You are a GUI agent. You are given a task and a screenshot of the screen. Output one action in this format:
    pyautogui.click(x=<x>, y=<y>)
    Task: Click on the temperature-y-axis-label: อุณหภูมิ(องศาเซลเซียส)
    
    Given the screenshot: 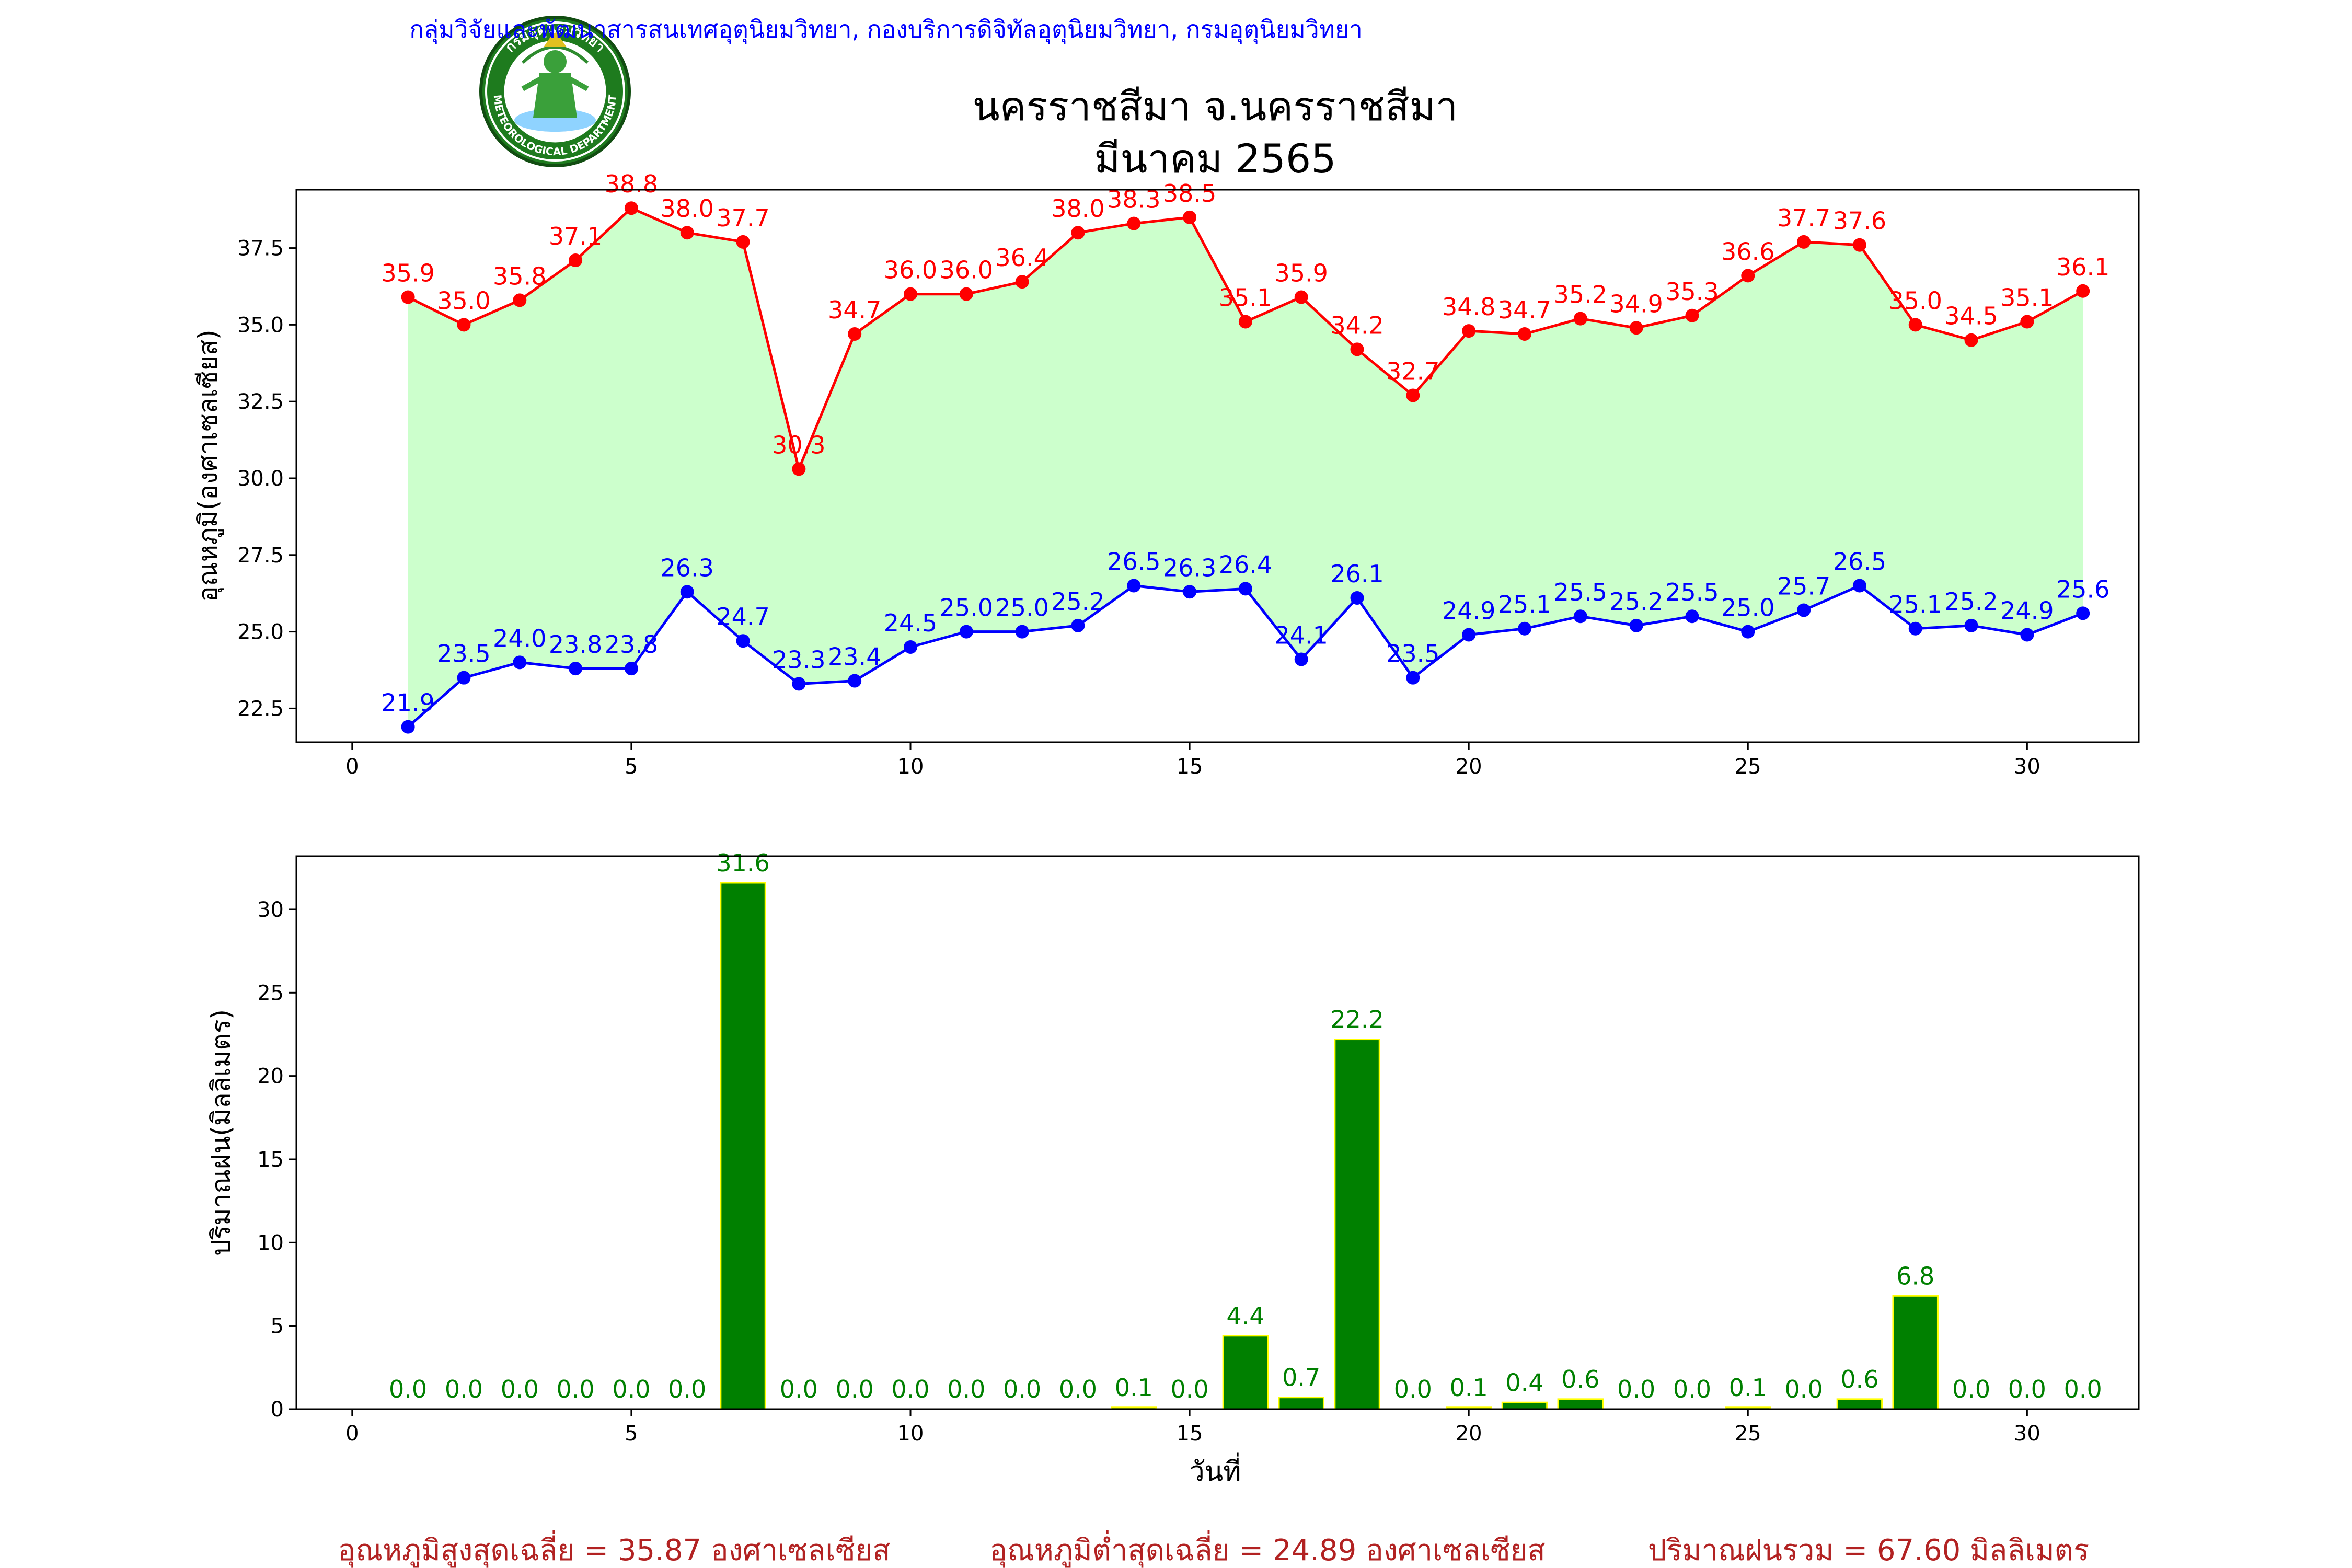 What is the action you would take?
    pyautogui.click(x=208, y=465)
    